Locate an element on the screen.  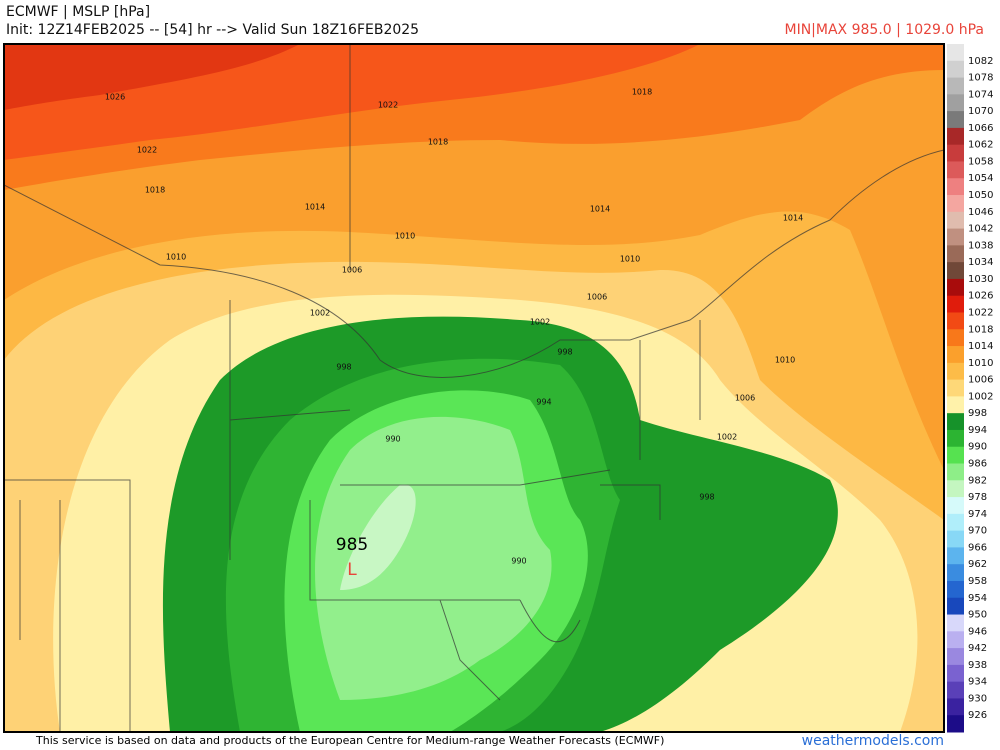
colorbar-label: 1002 is located at coordinates (980, 396).